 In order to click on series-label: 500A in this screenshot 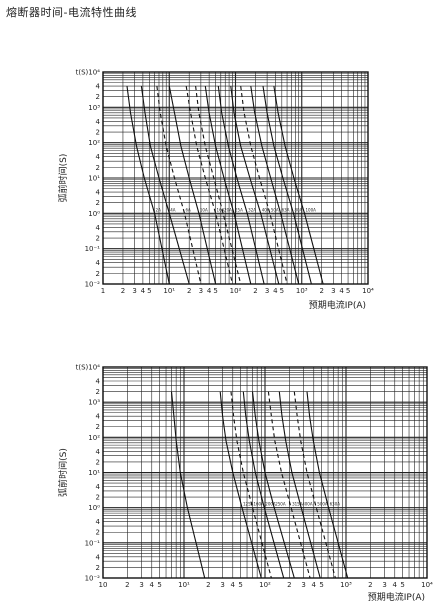, I will do `click(322, 504)`.